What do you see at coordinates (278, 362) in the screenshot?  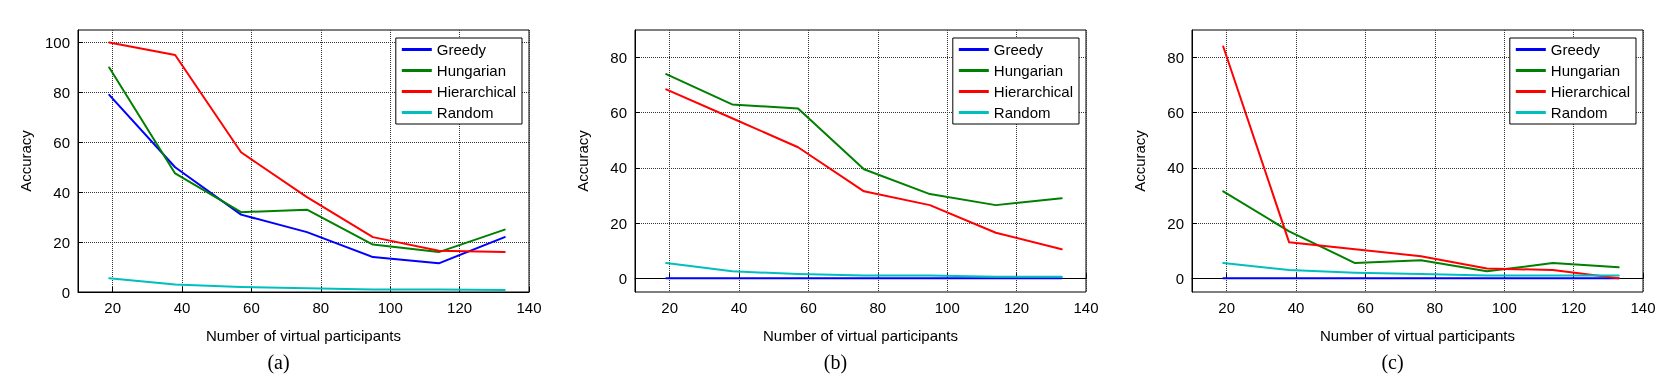 I see `text: (a)` at bounding box center [278, 362].